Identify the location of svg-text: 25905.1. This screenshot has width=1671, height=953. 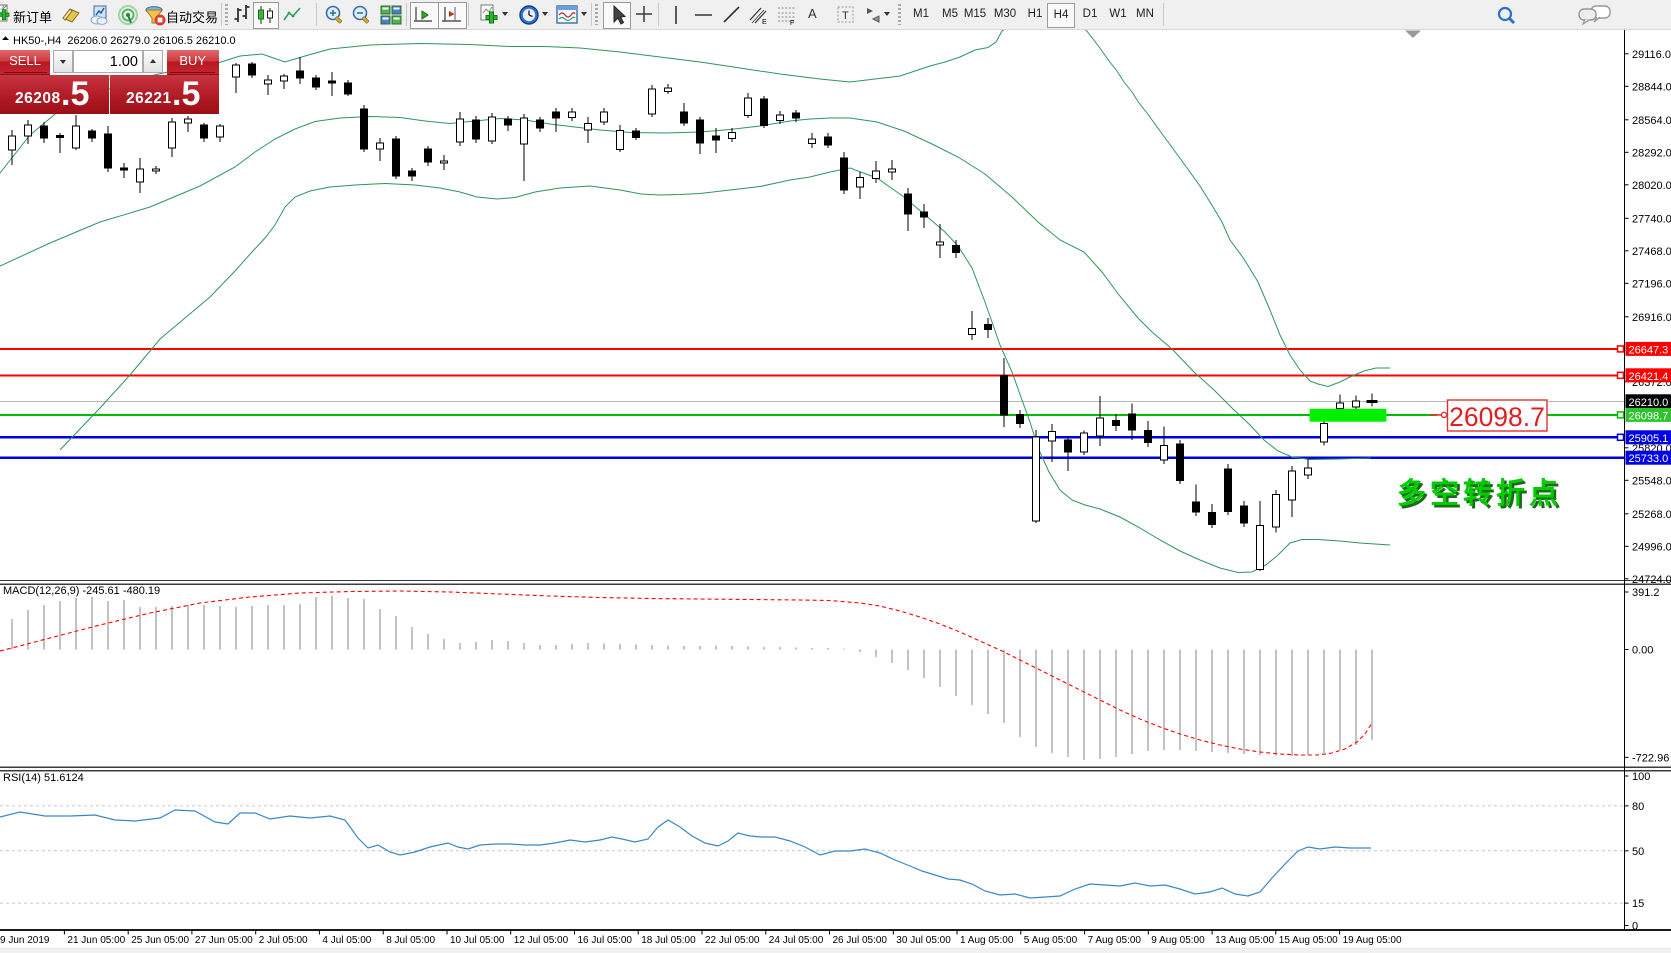
(1649, 439).